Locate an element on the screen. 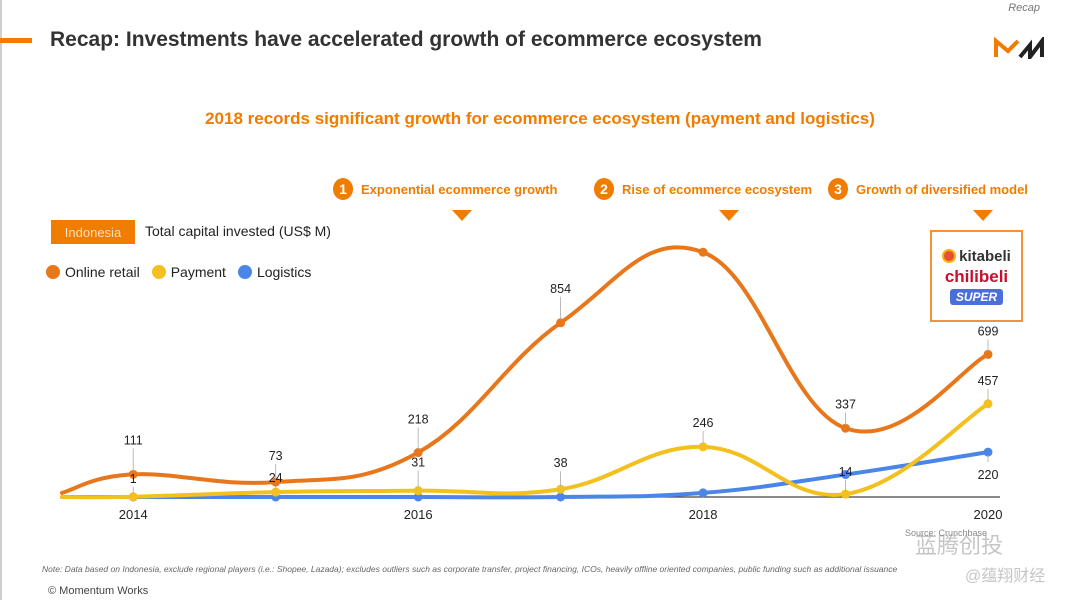 Image resolution: width=1080 pixels, height=600 pixels. brand-logos-box: kitabeli chilibeli SUPER is located at coordinates (976, 276).